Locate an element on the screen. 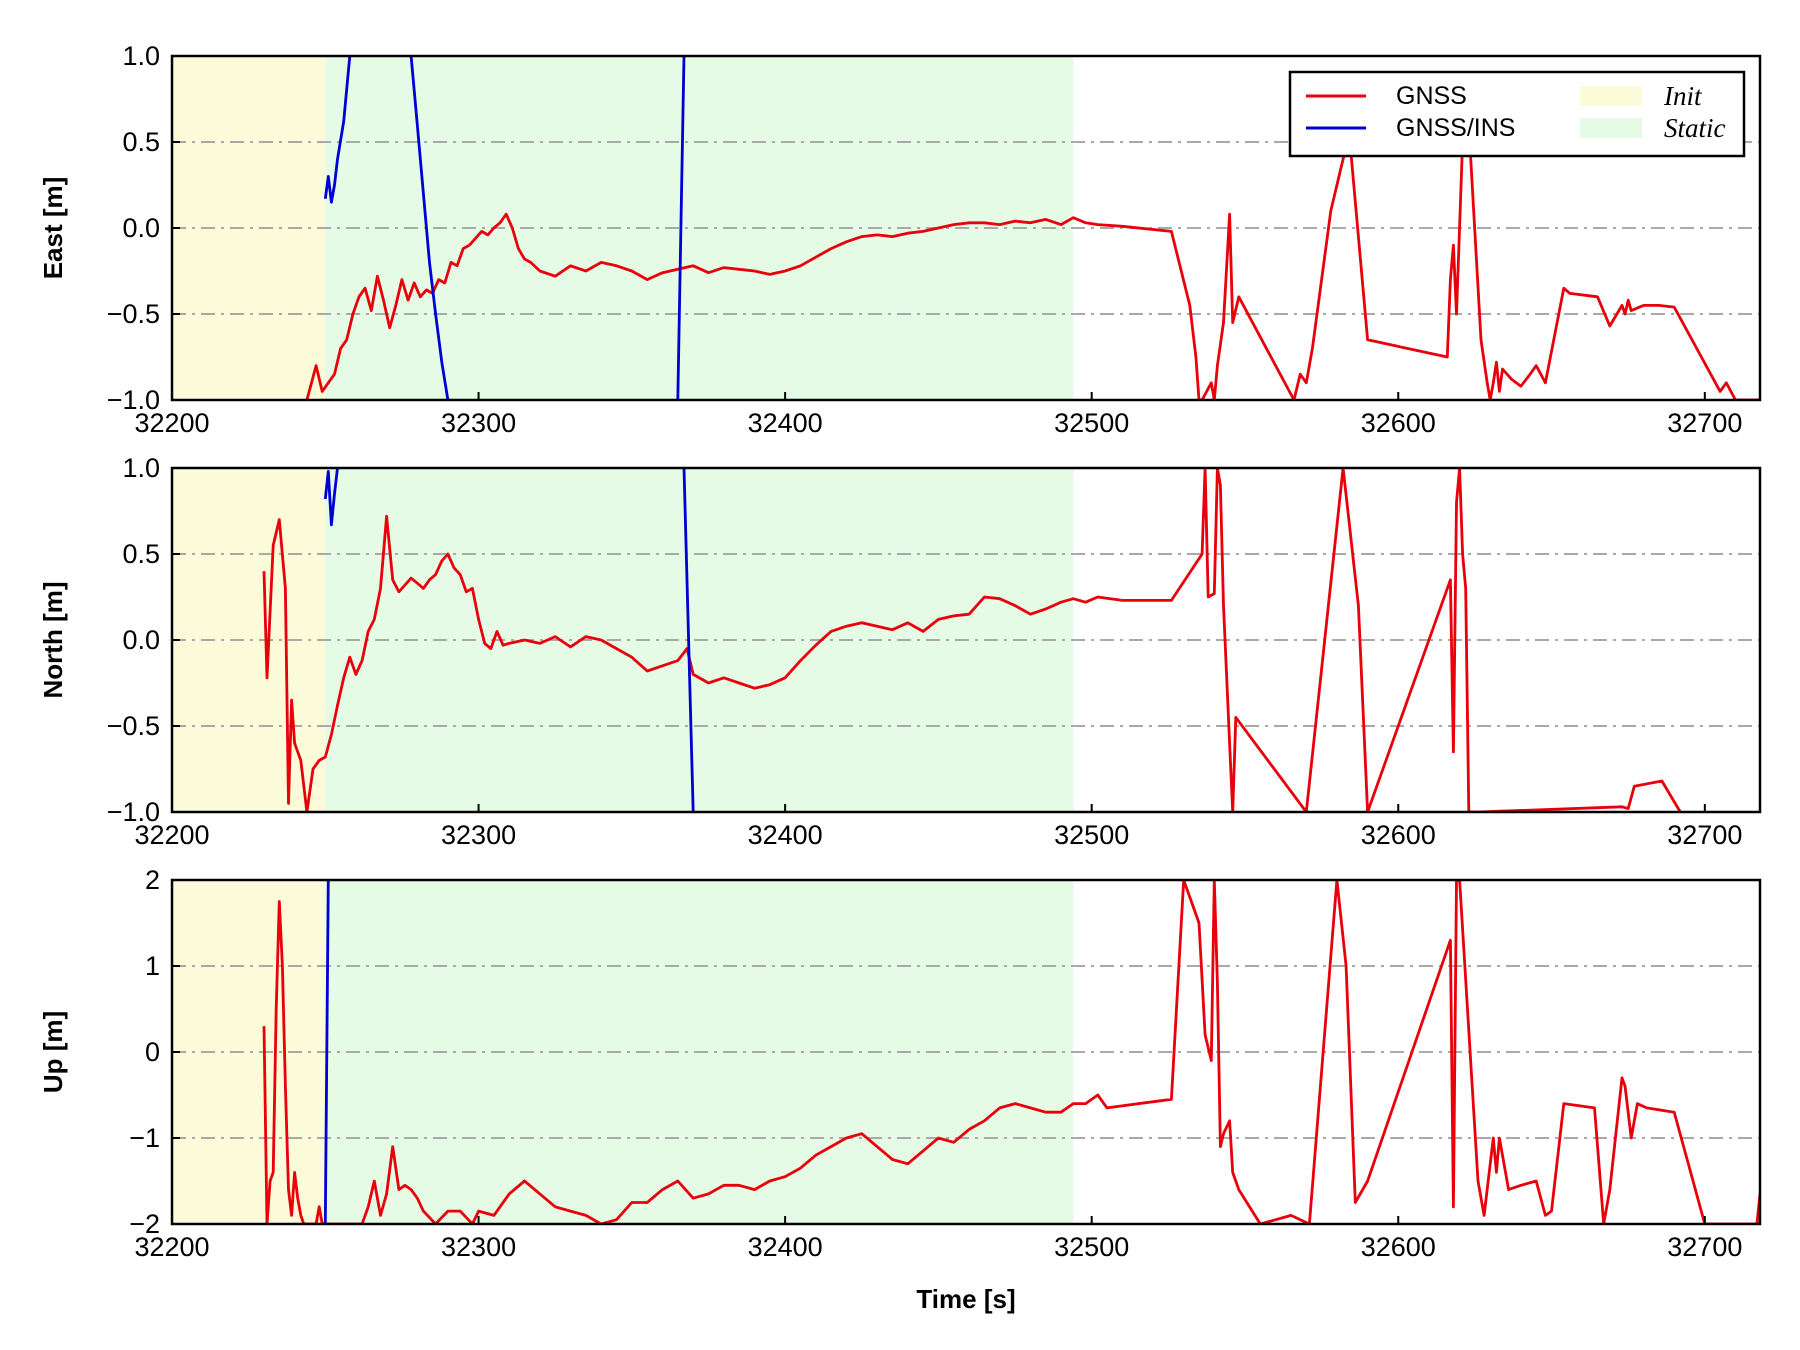  legend-label-gnss: GNSS is located at coordinates (1431, 96).